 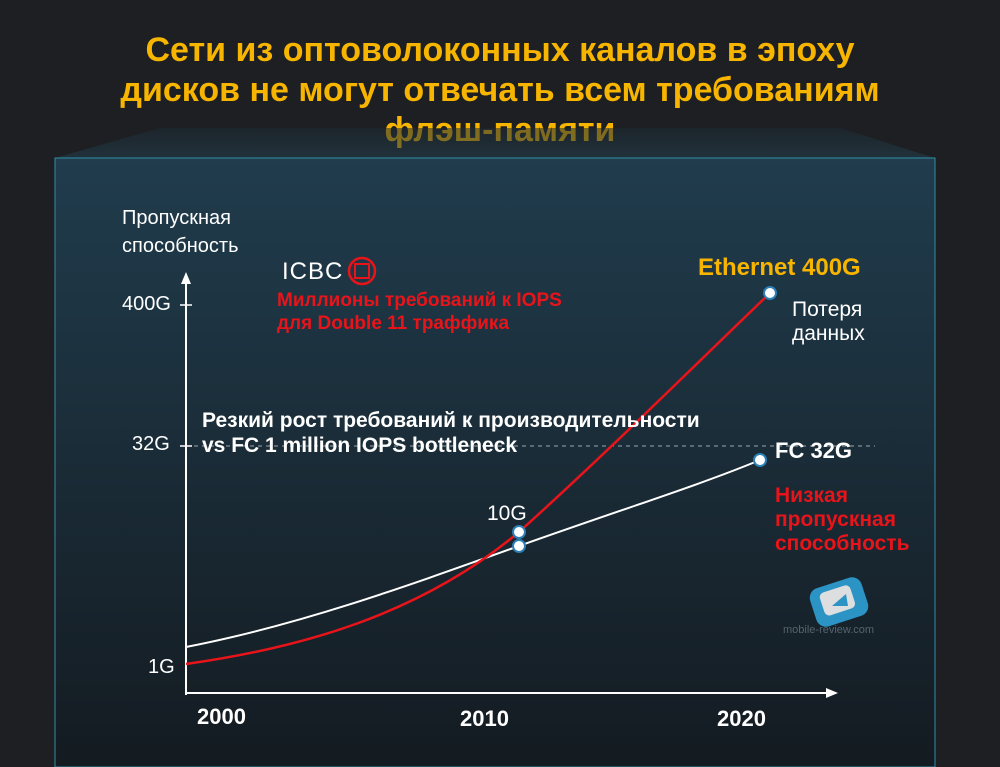 What do you see at coordinates (176, 218) in the screenshot?
I see `y-axis-label-line-1: Пропускная` at bounding box center [176, 218].